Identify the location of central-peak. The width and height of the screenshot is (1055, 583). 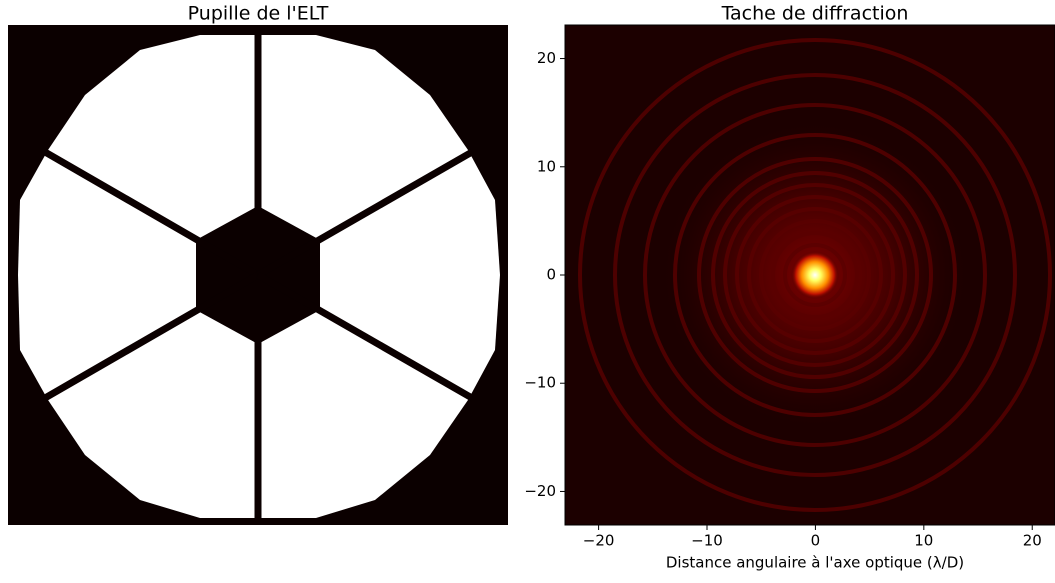
(815, 275).